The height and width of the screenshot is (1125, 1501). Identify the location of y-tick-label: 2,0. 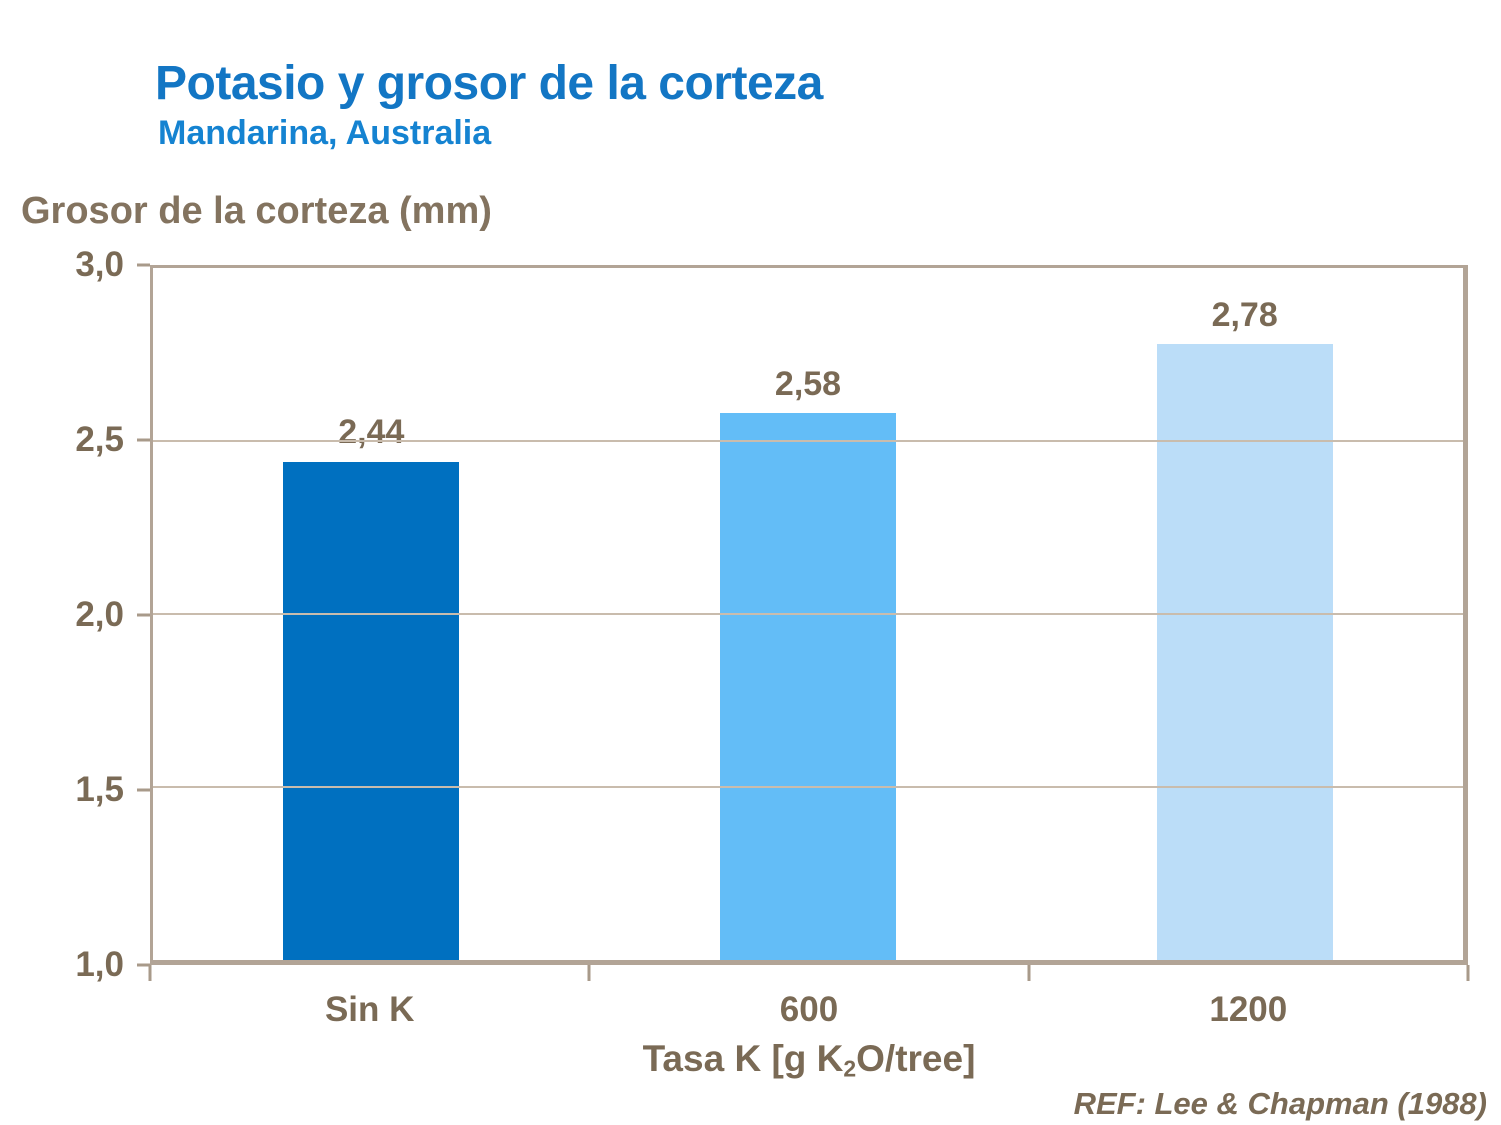
(99, 614).